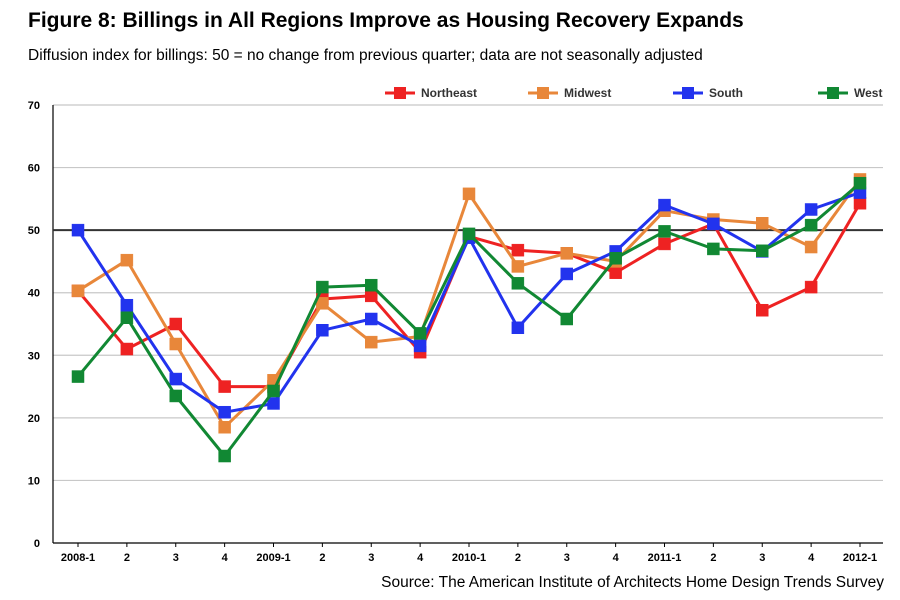 This screenshot has width=900, height=600. What do you see at coordinates (34, 356) in the screenshot?
I see `y-tick-label: 30` at bounding box center [34, 356].